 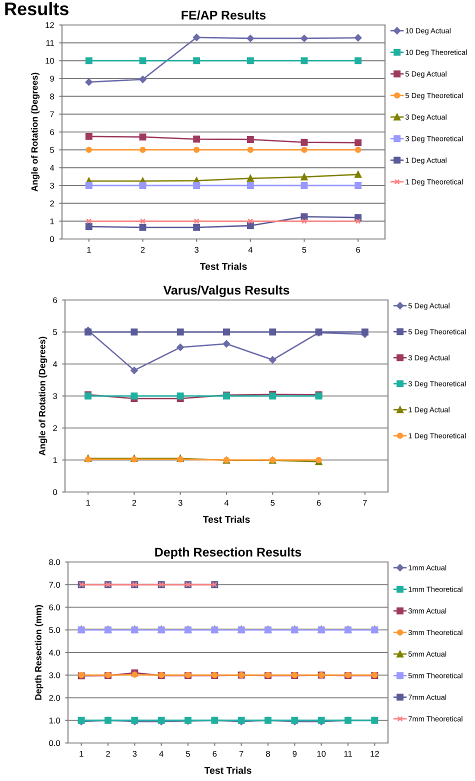 I want to click on text: Results, so click(x=36, y=9).